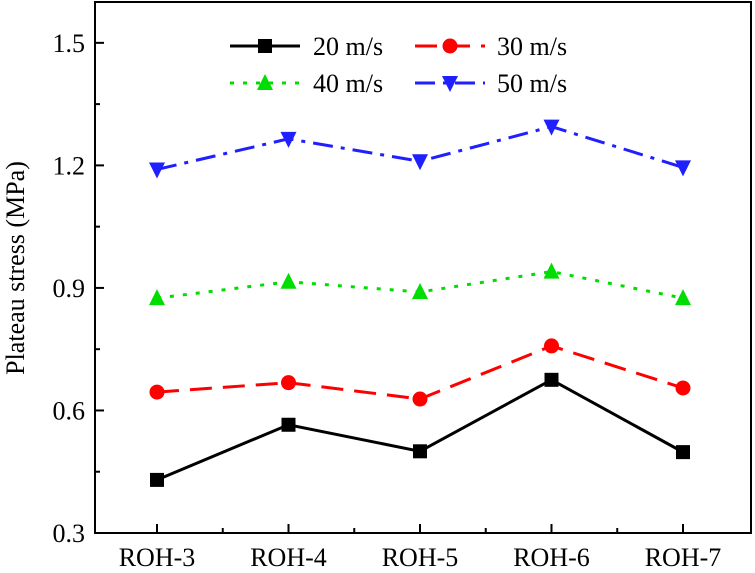 The image size is (755, 573). I want to click on series-20-m-s, so click(420, 429).